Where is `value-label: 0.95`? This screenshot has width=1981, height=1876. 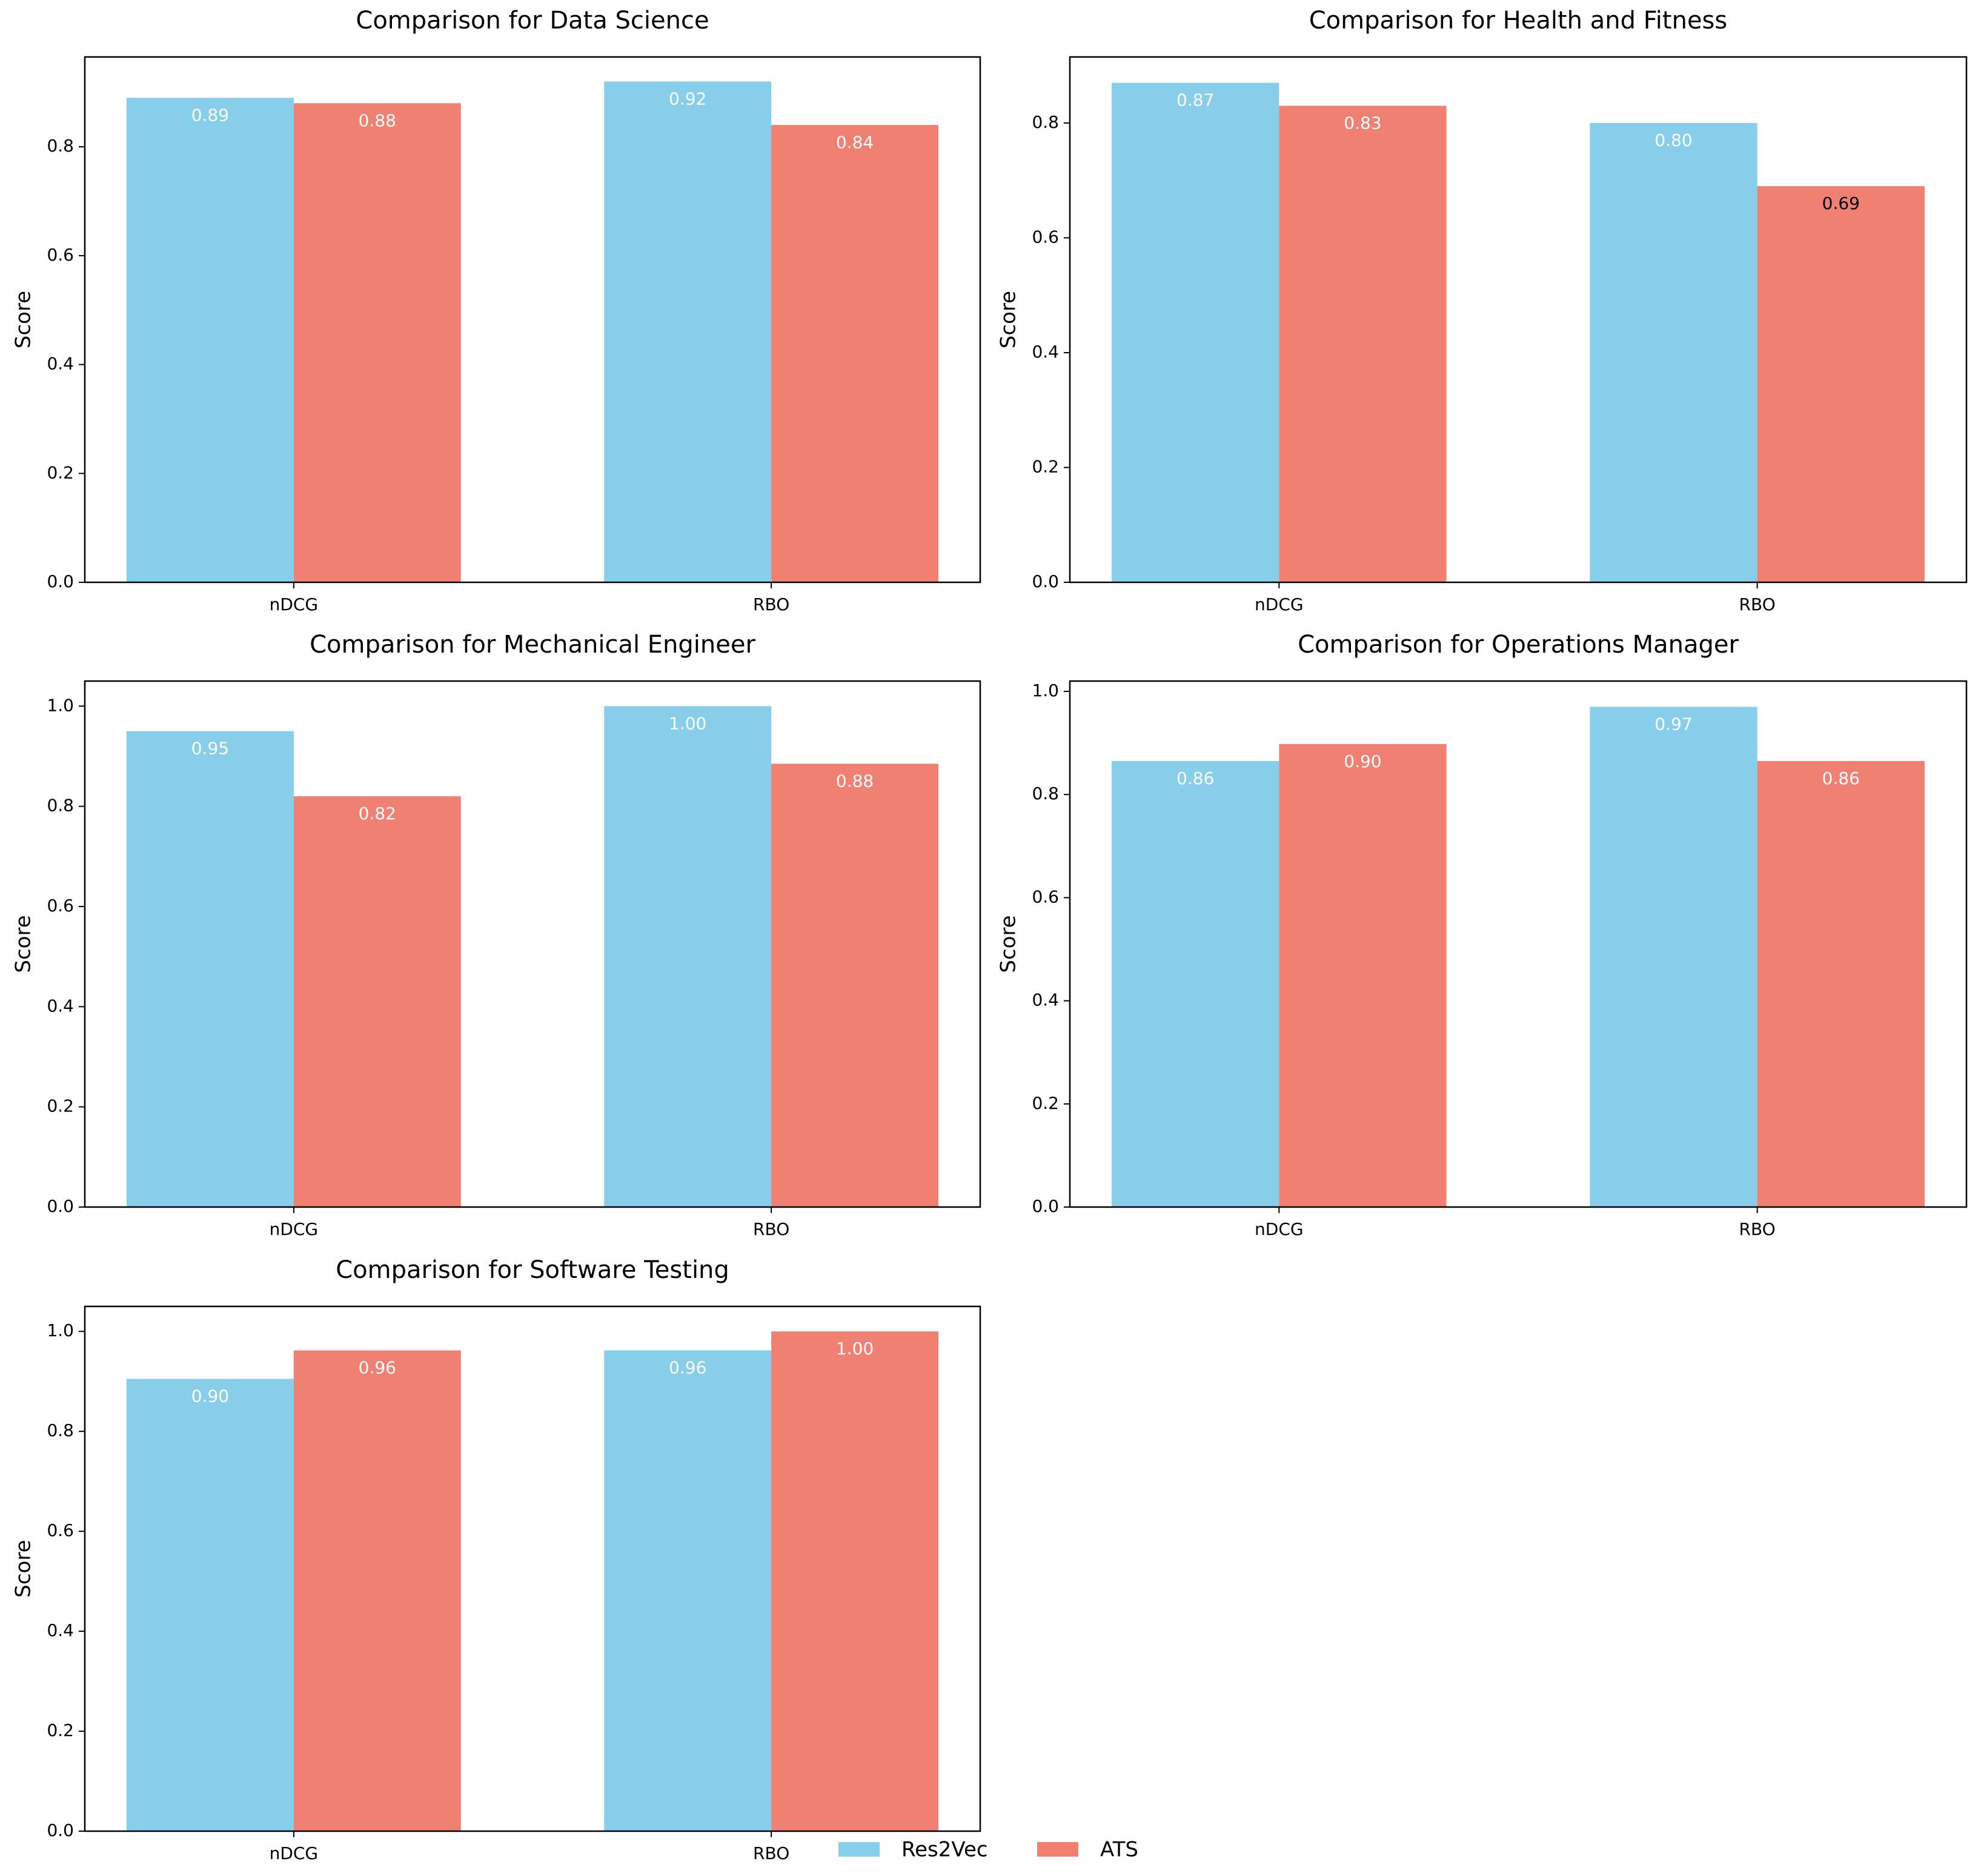 value-label: 0.95 is located at coordinates (210, 749).